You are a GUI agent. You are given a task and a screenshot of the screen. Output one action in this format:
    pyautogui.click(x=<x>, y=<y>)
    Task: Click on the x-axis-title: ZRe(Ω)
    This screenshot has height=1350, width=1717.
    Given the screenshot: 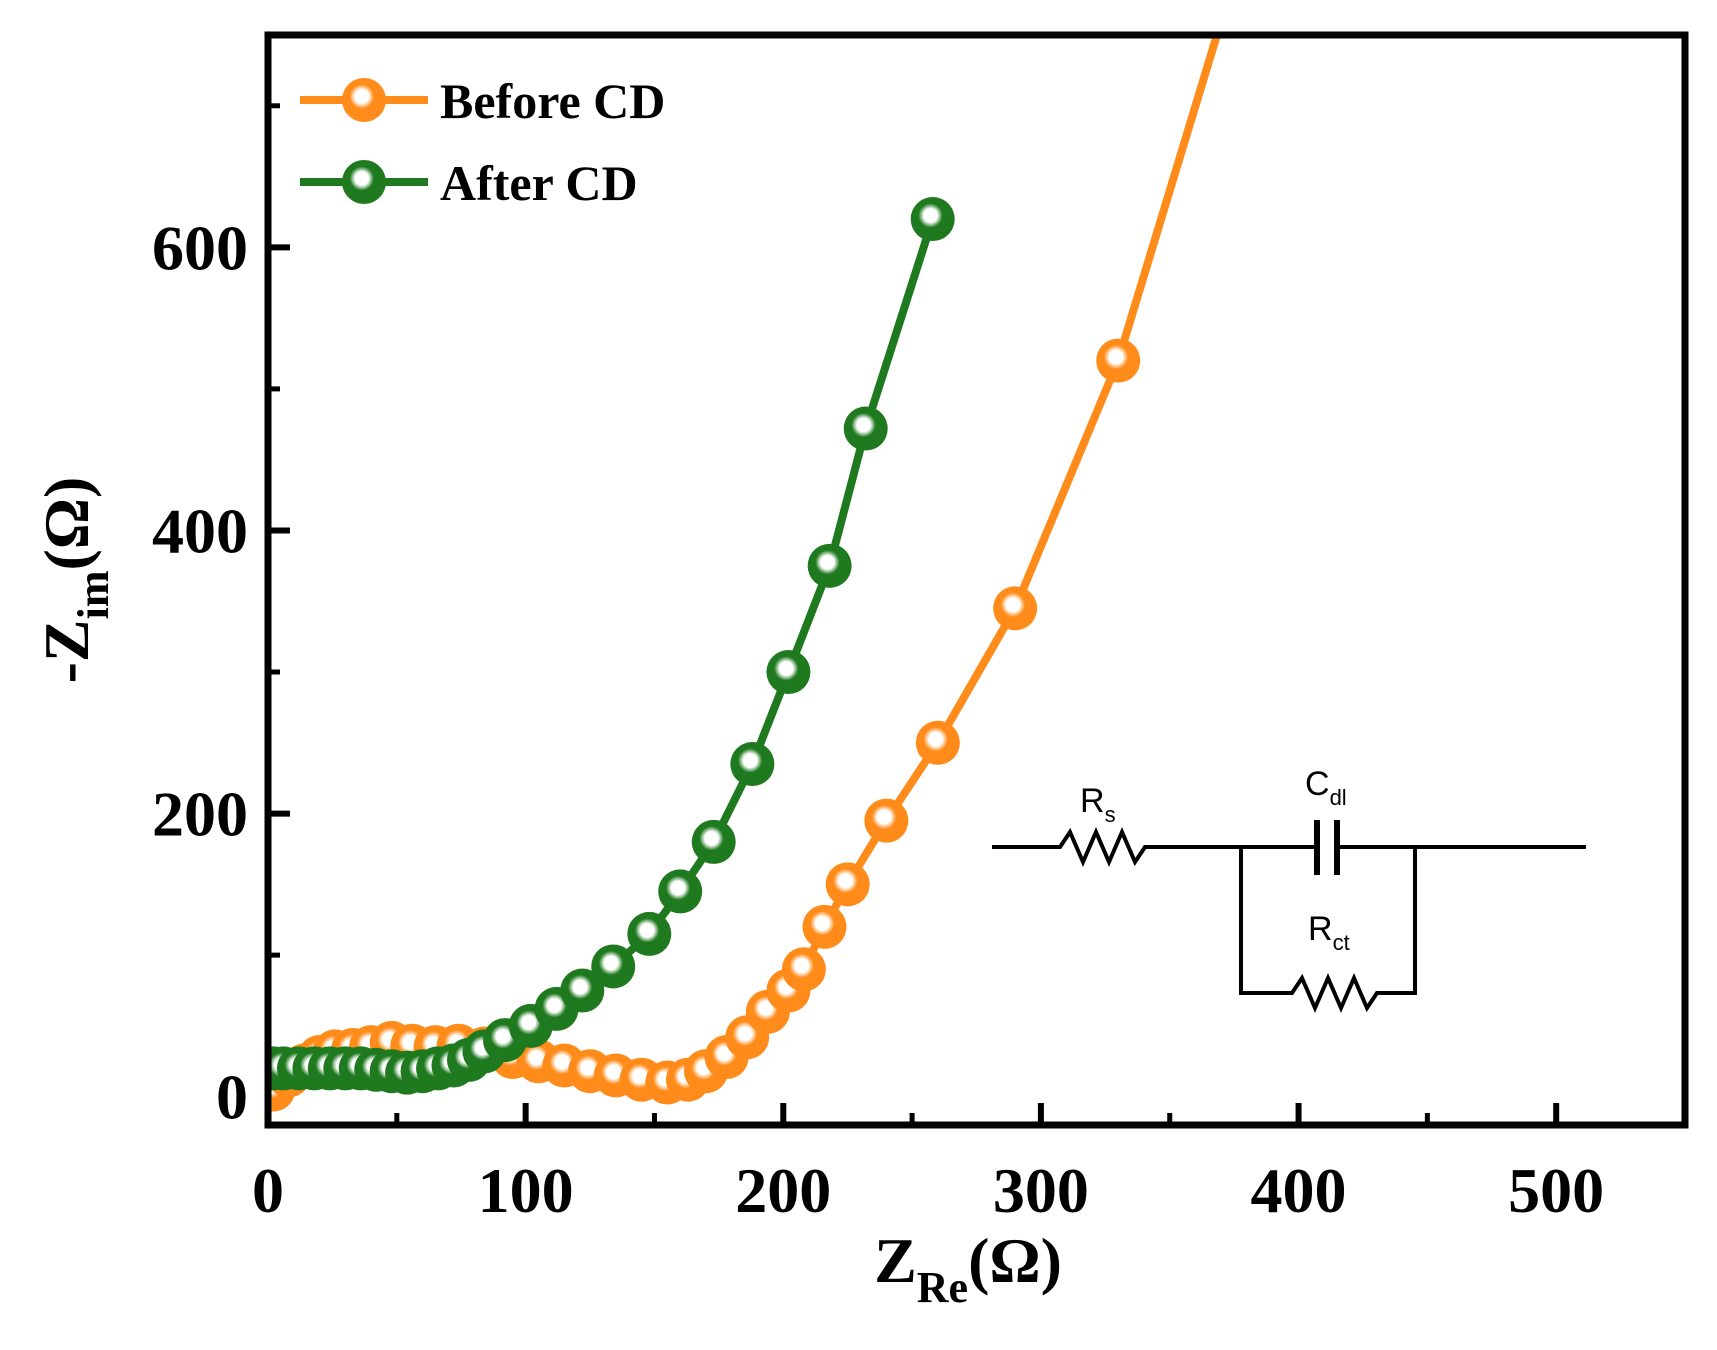 What is the action you would take?
    pyautogui.click(x=968, y=1268)
    